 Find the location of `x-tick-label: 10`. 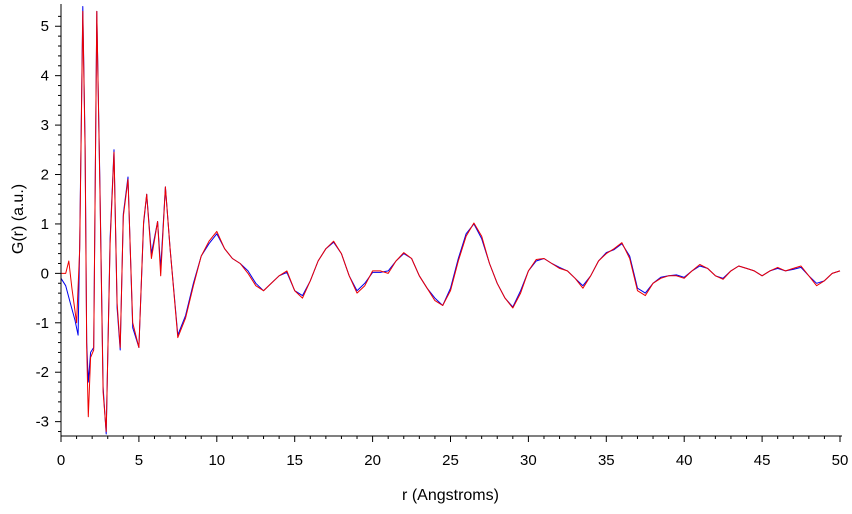

x-tick-label: 10 is located at coordinates (216, 460).